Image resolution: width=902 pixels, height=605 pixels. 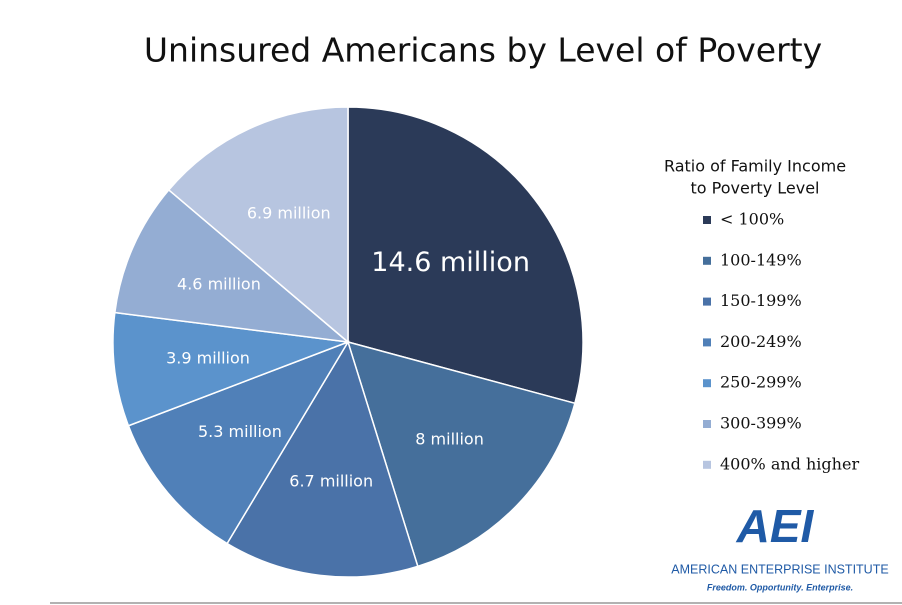 What do you see at coordinates (450, 262) in the screenshot?
I see `data-label: 14.6 million` at bounding box center [450, 262].